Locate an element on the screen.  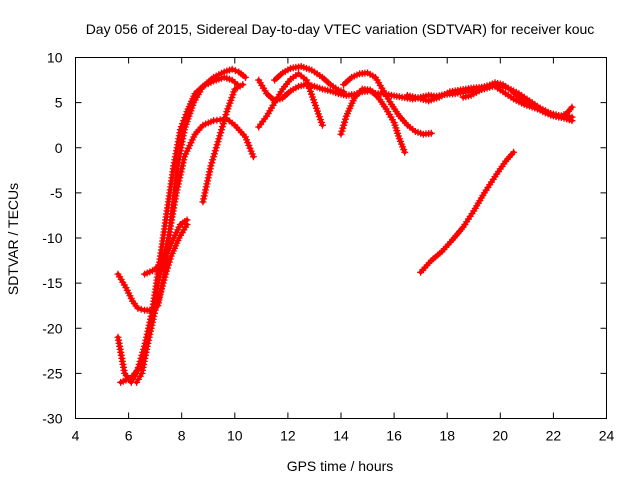
y-tick-label: -20 is located at coordinates (52, 328).